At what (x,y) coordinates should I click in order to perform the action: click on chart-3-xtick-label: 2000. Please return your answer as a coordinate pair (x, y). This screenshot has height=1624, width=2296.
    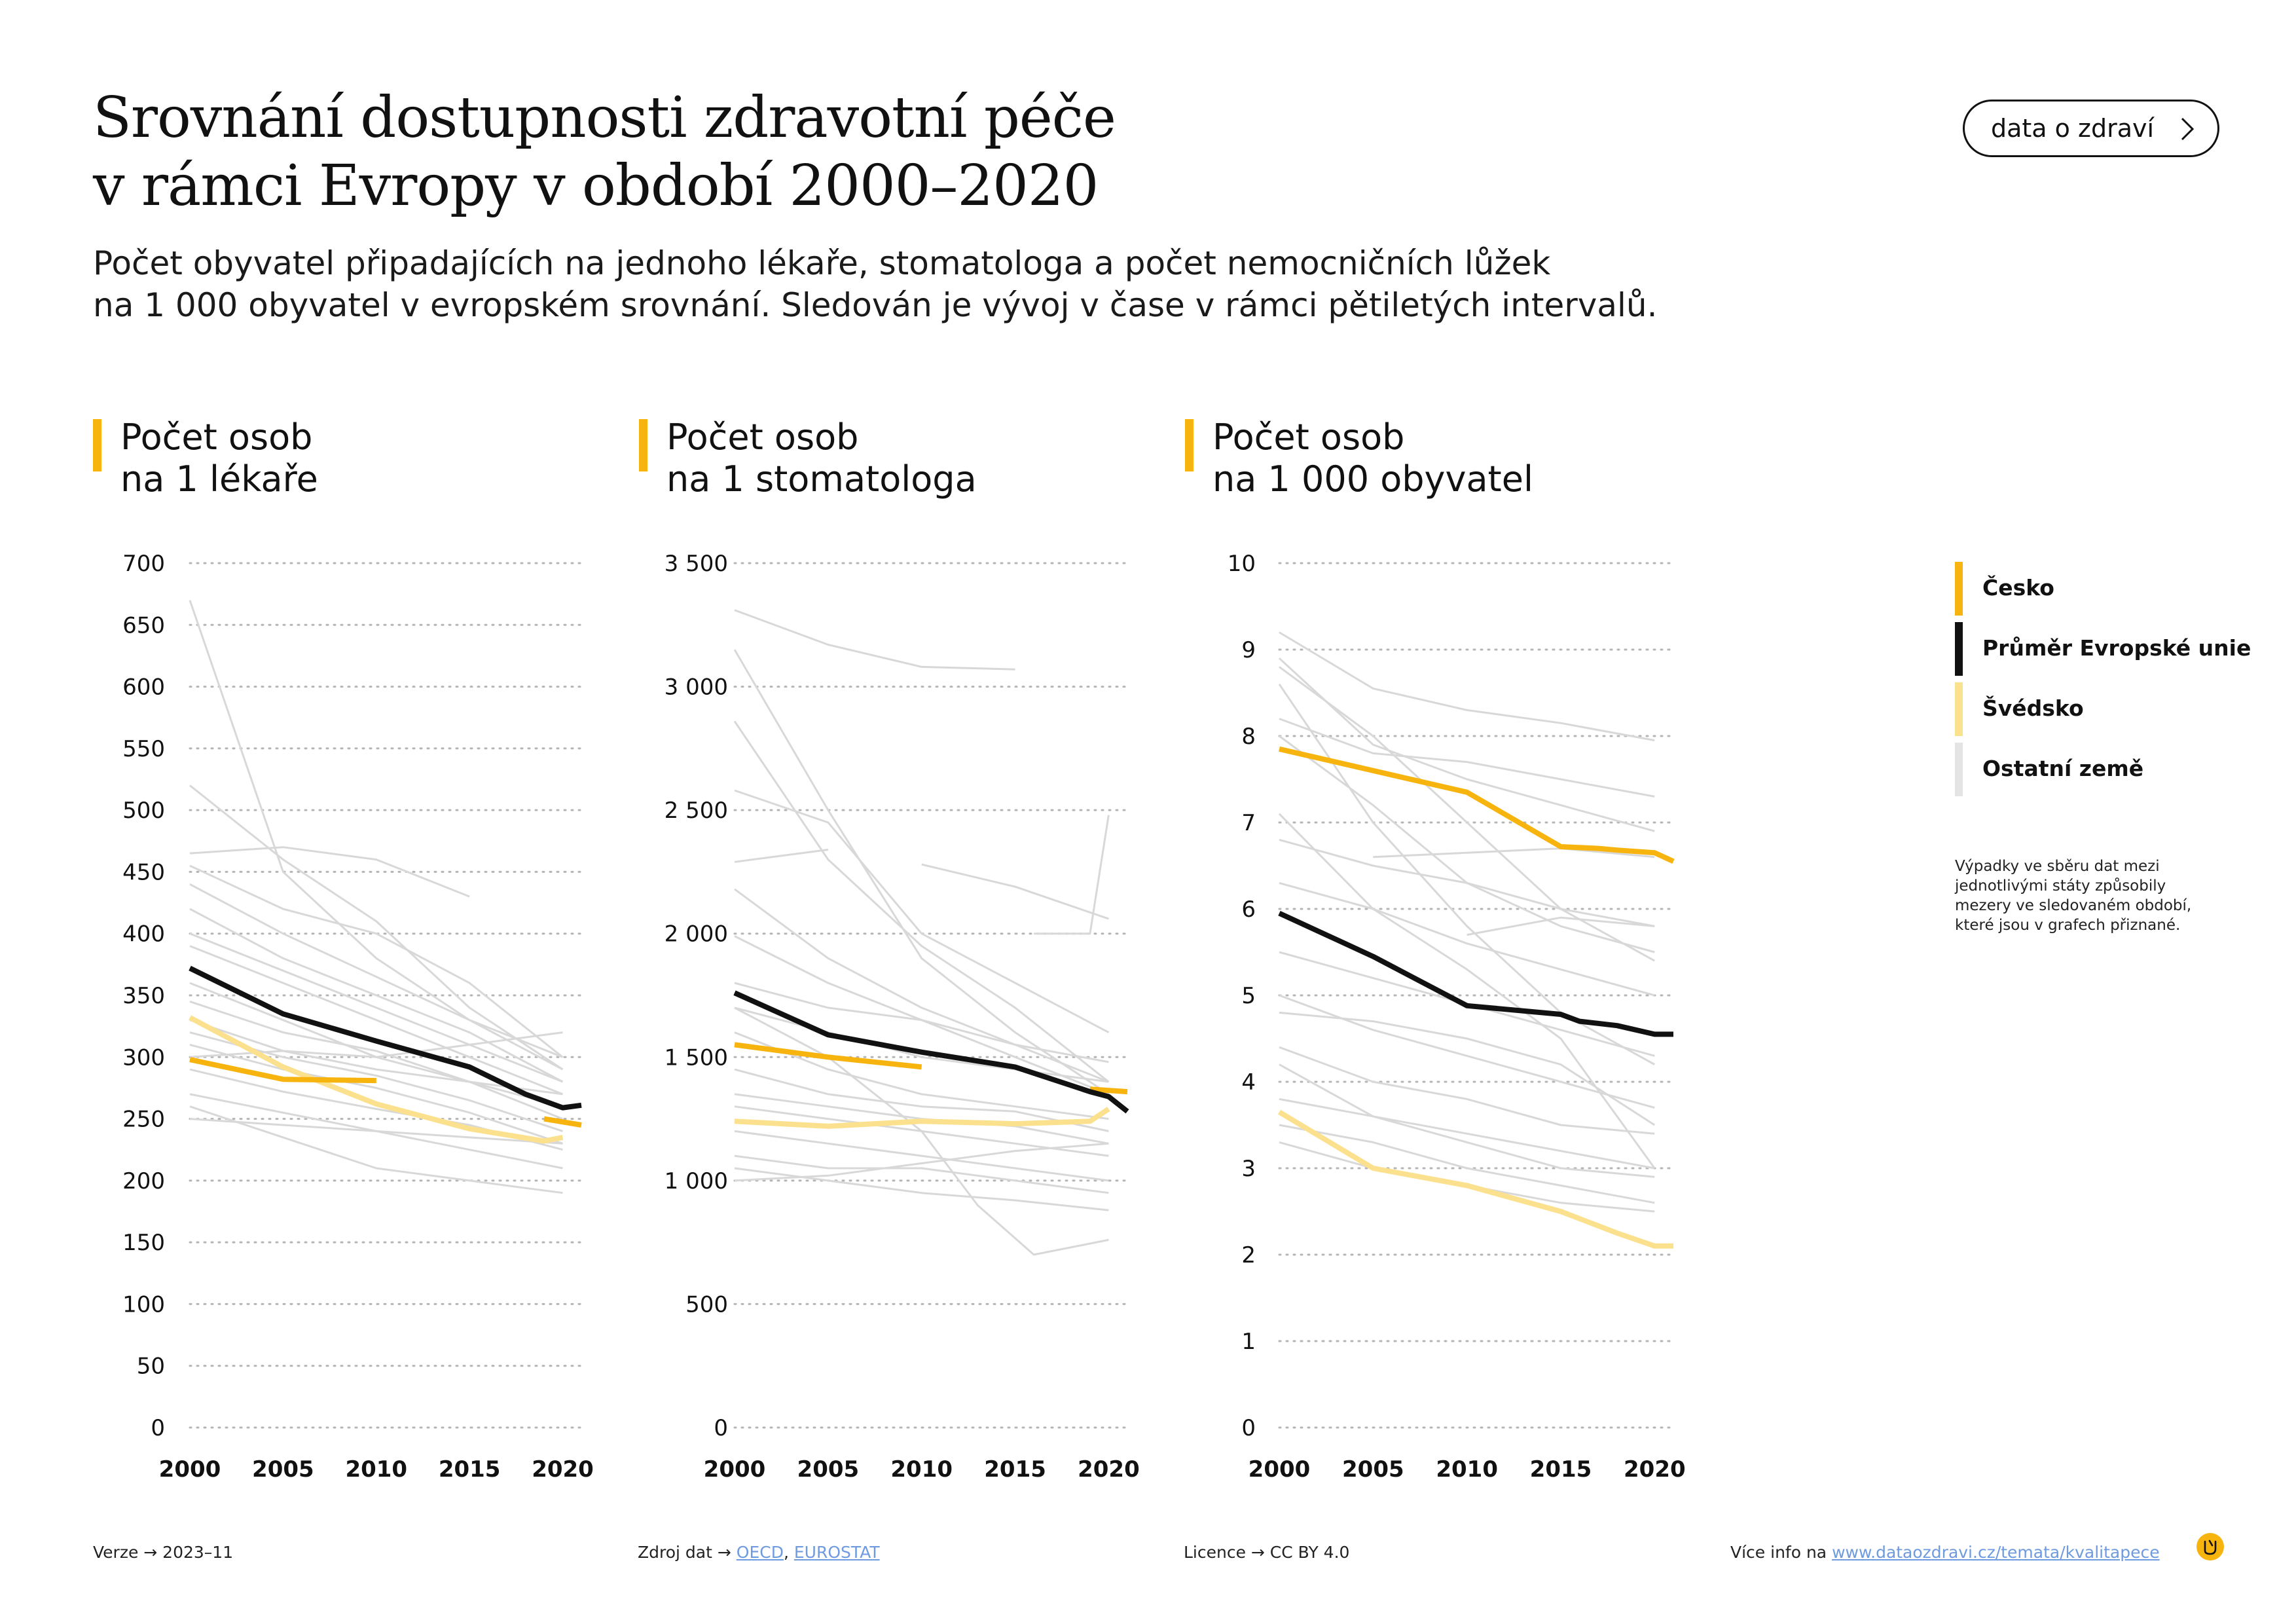
    Looking at the image, I should click on (1279, 1469).